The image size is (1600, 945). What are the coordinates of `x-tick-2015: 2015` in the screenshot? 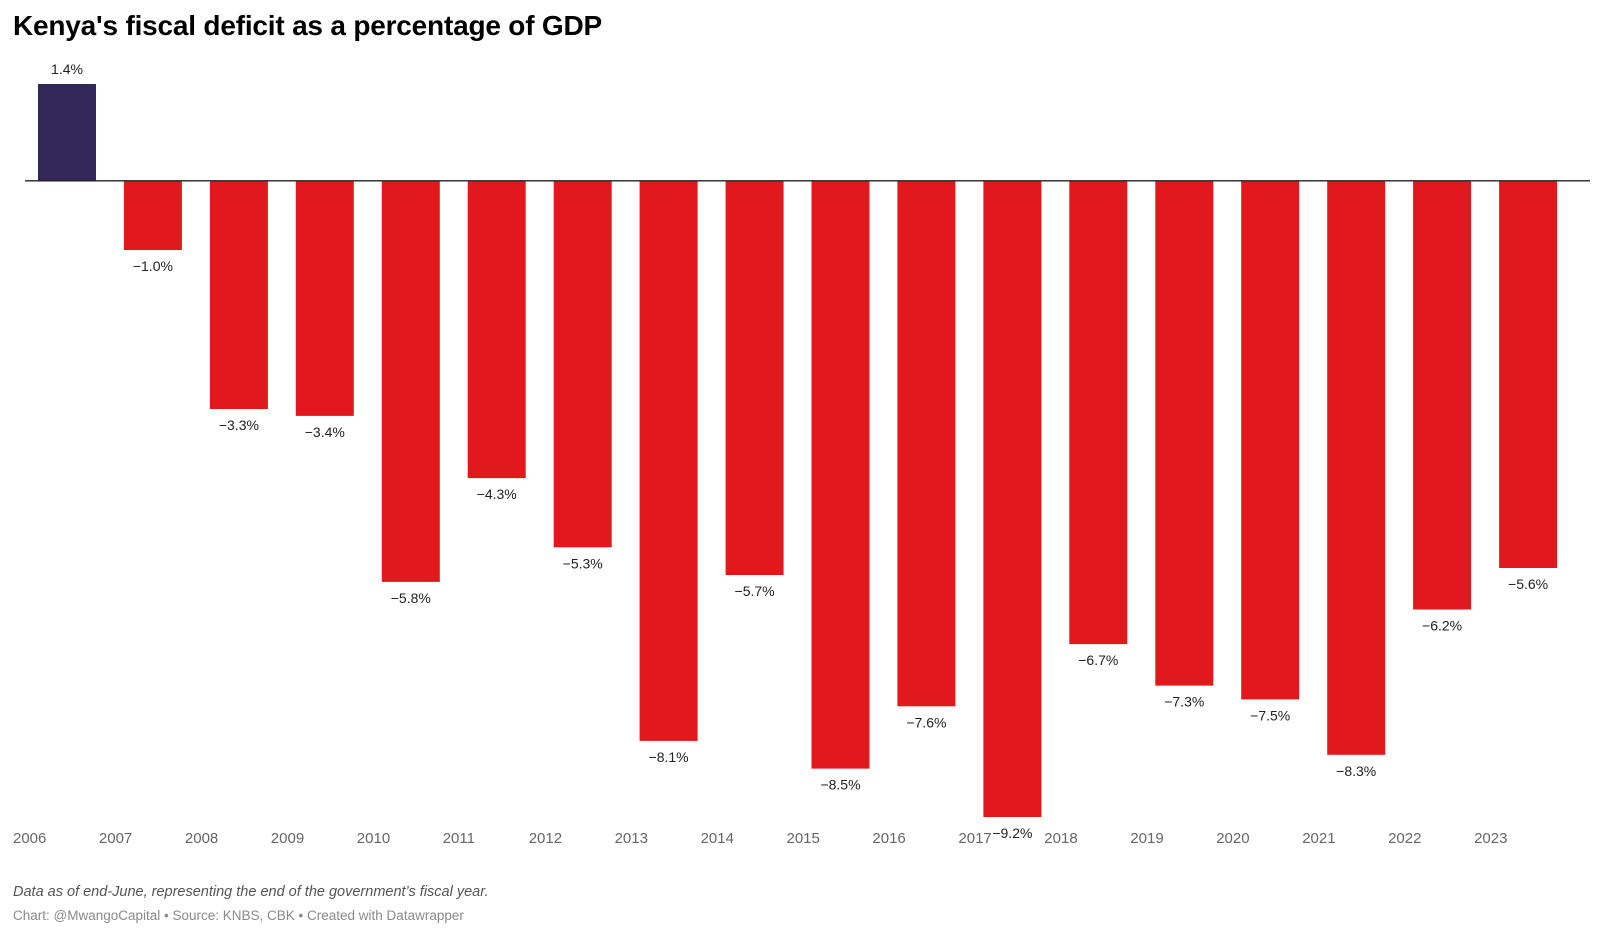 It's located at (803, 838).